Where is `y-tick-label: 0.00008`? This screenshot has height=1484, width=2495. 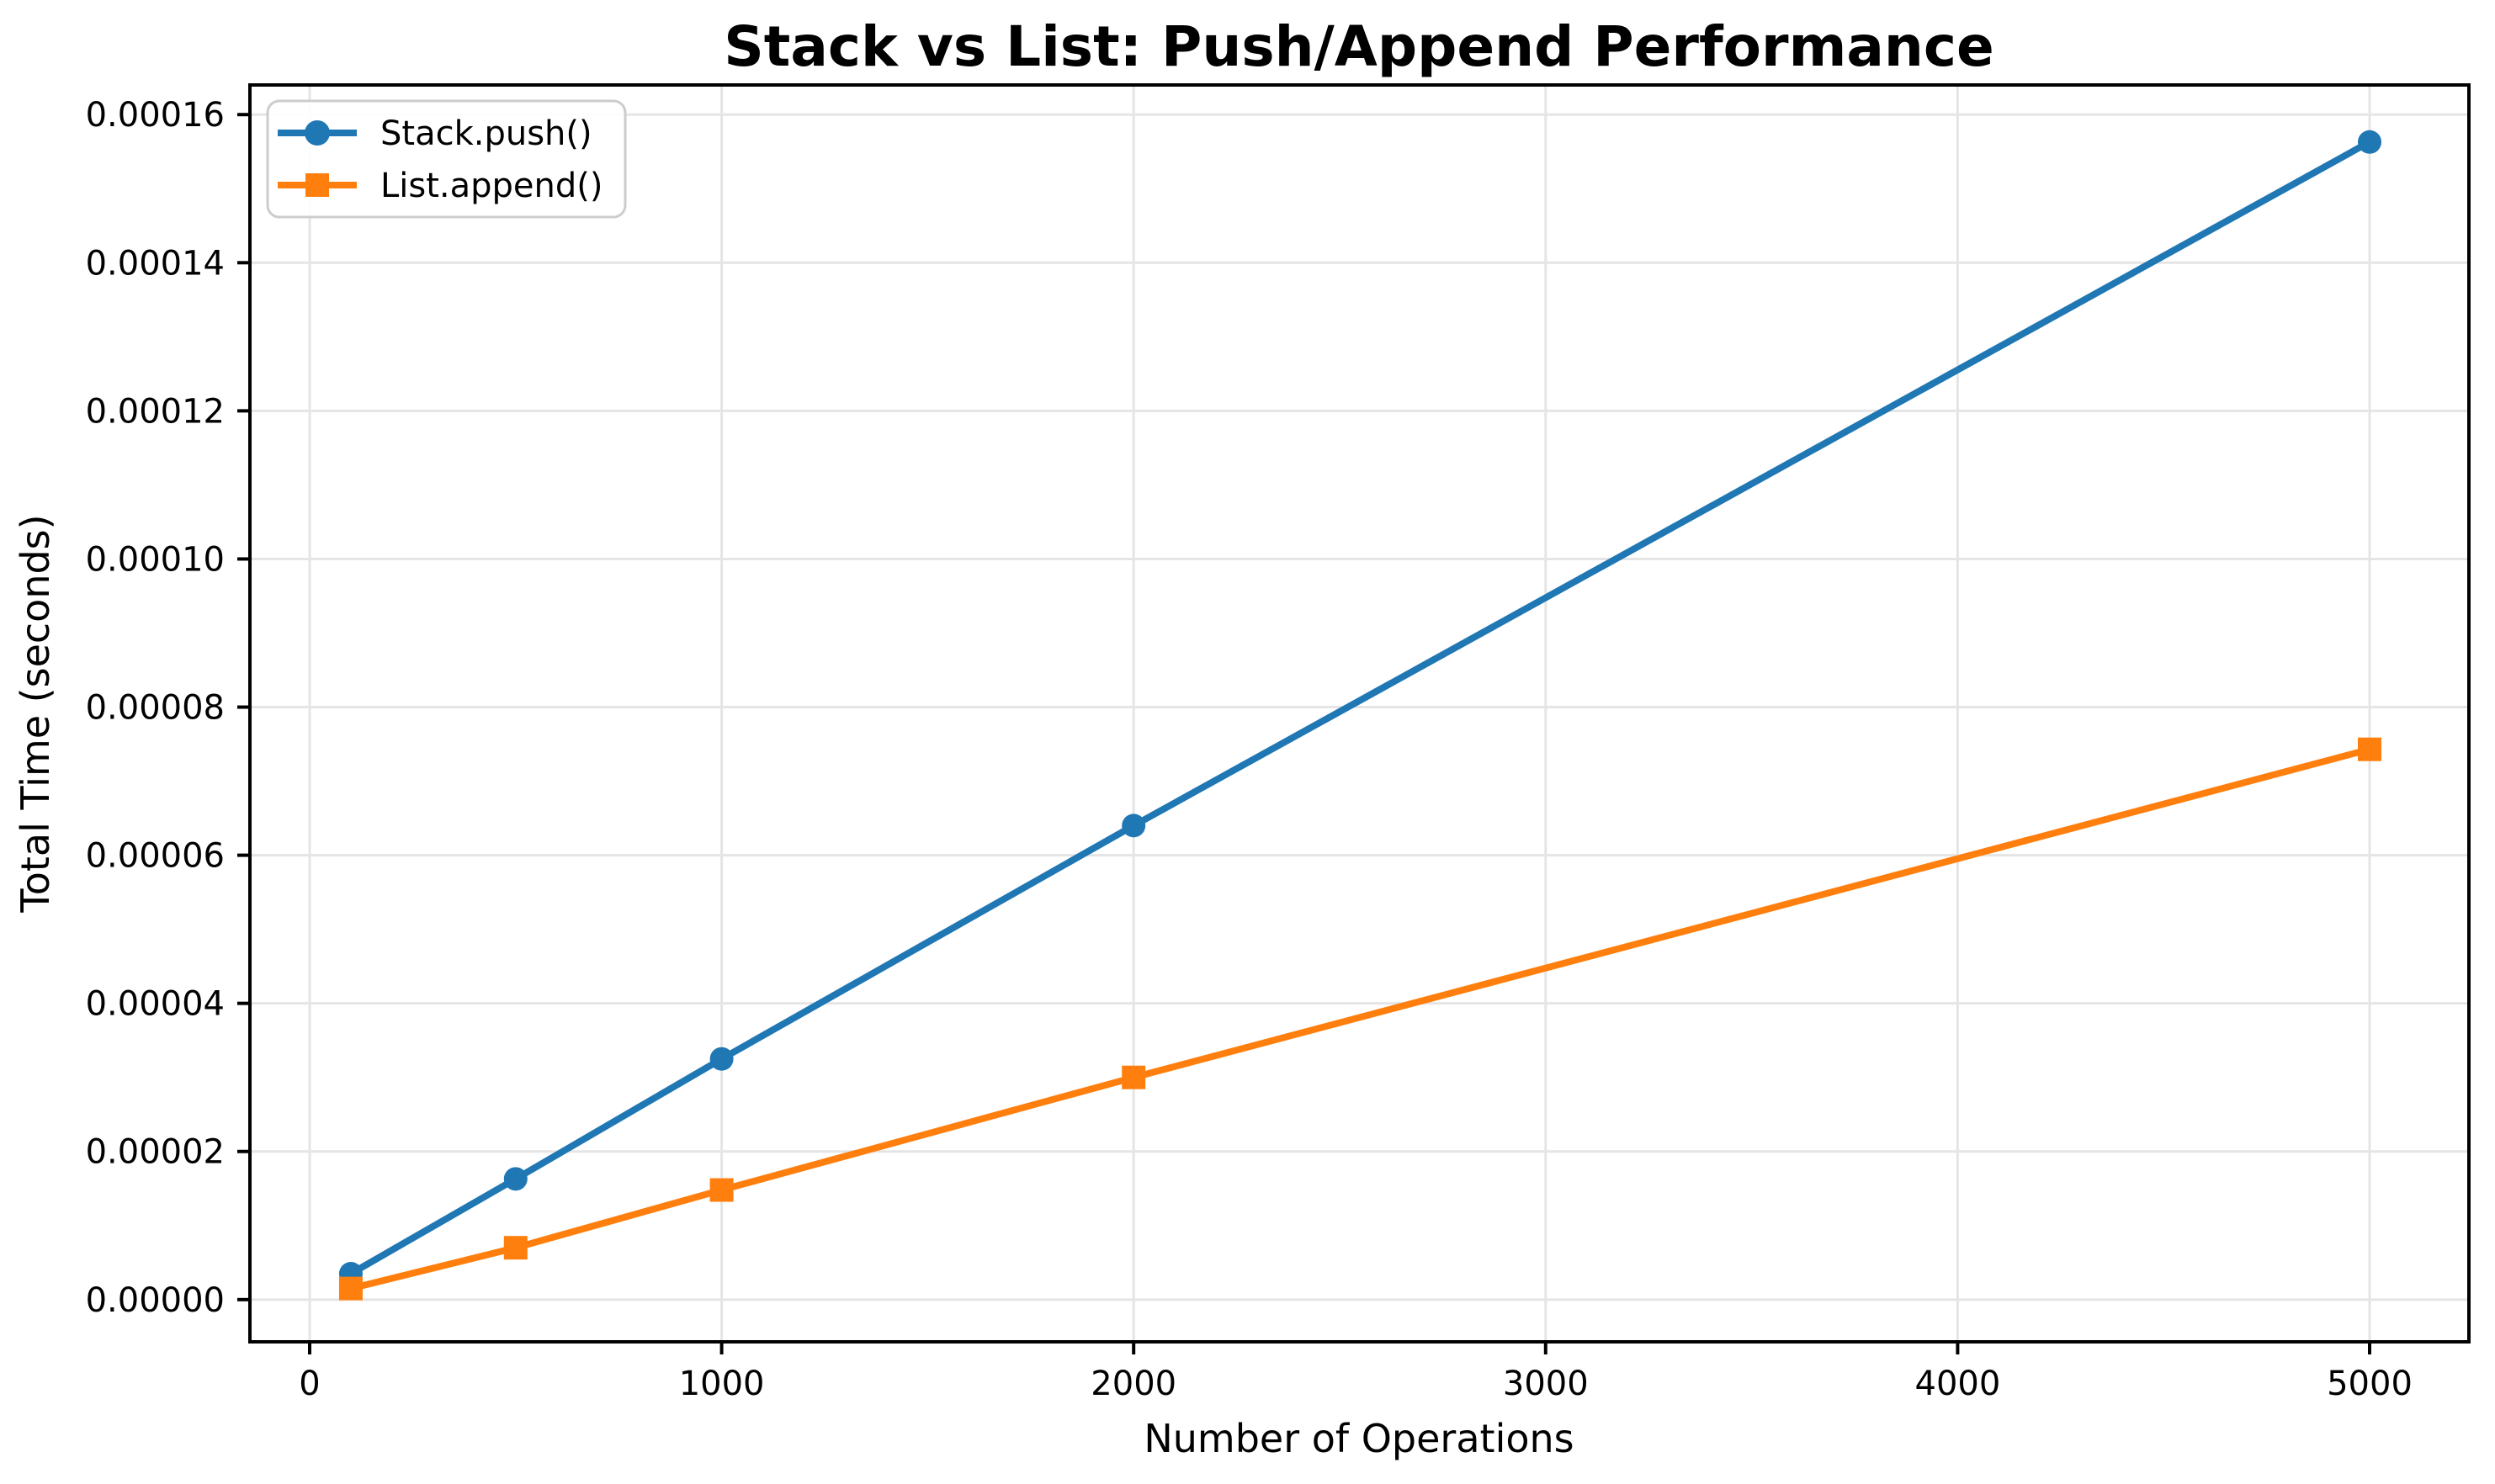 y-tick-label: 0.00008 is located at coordinates (155, 708).